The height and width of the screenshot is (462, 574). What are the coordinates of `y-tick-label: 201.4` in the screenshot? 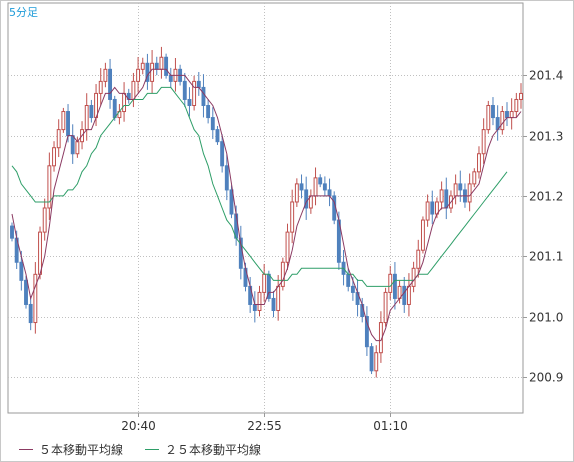 It's located at (546, 76).